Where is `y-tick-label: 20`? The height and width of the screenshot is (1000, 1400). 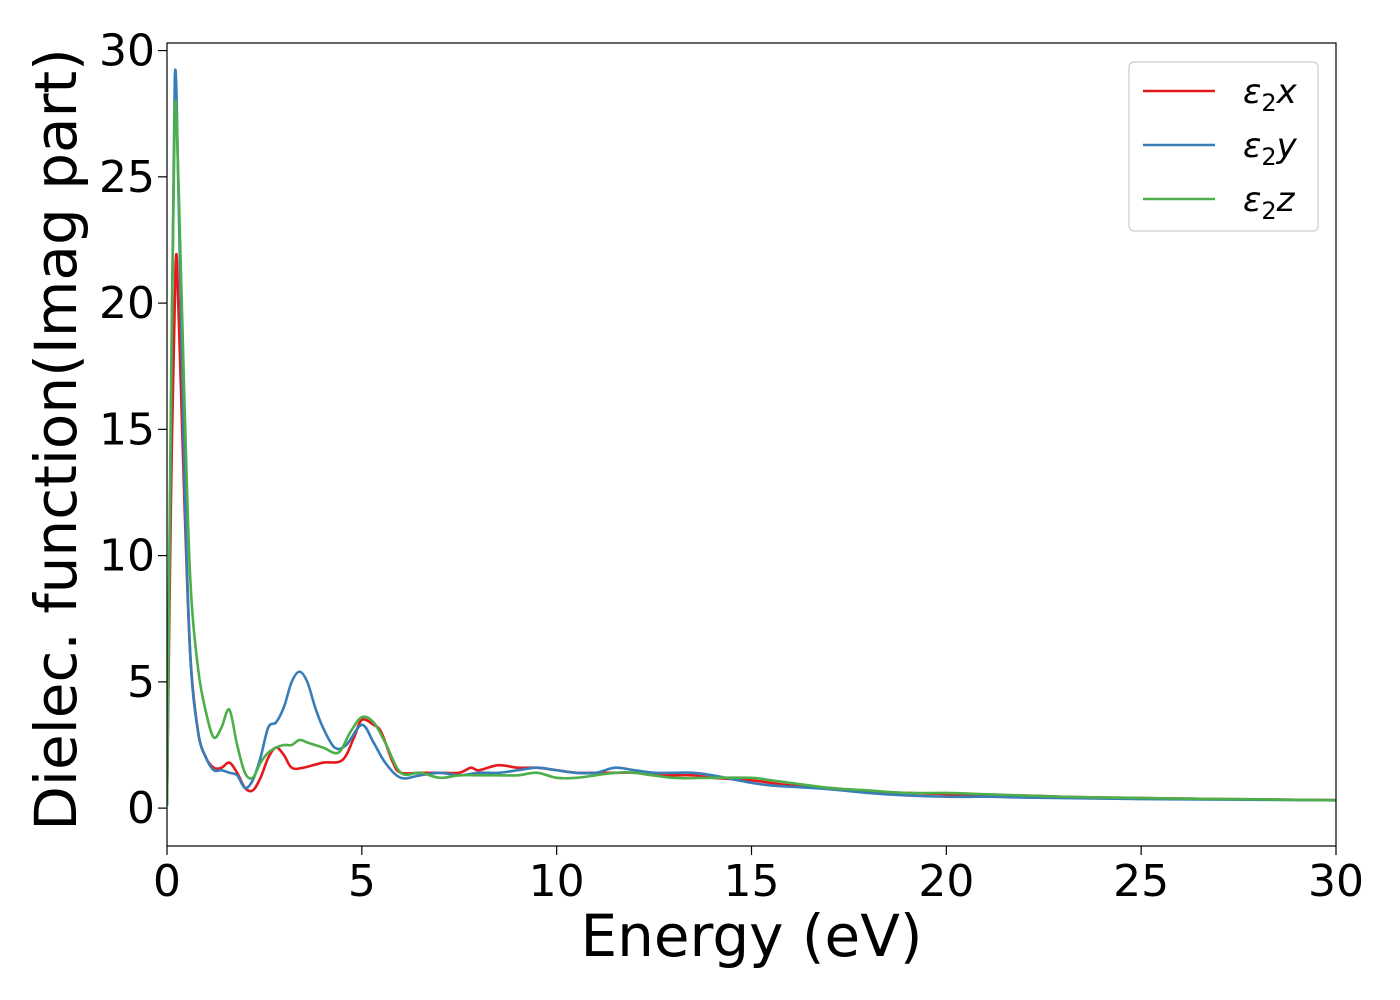 y-tick-label: 20 is located at coordinates (127, 303).